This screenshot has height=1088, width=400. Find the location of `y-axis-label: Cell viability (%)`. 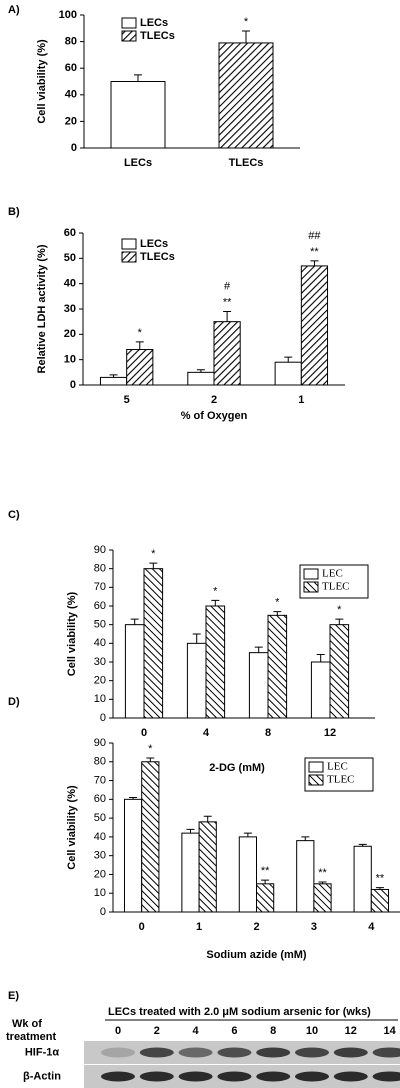

y-axis-label: Cell viability (%) is located at coordinates (72, 827).